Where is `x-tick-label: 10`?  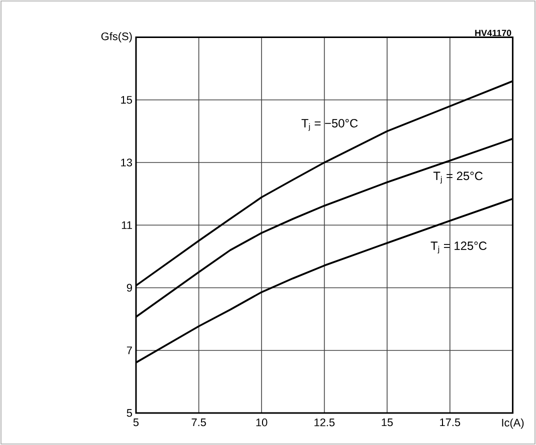 x-tick-label: 10 is located at coordinates (262, 422).